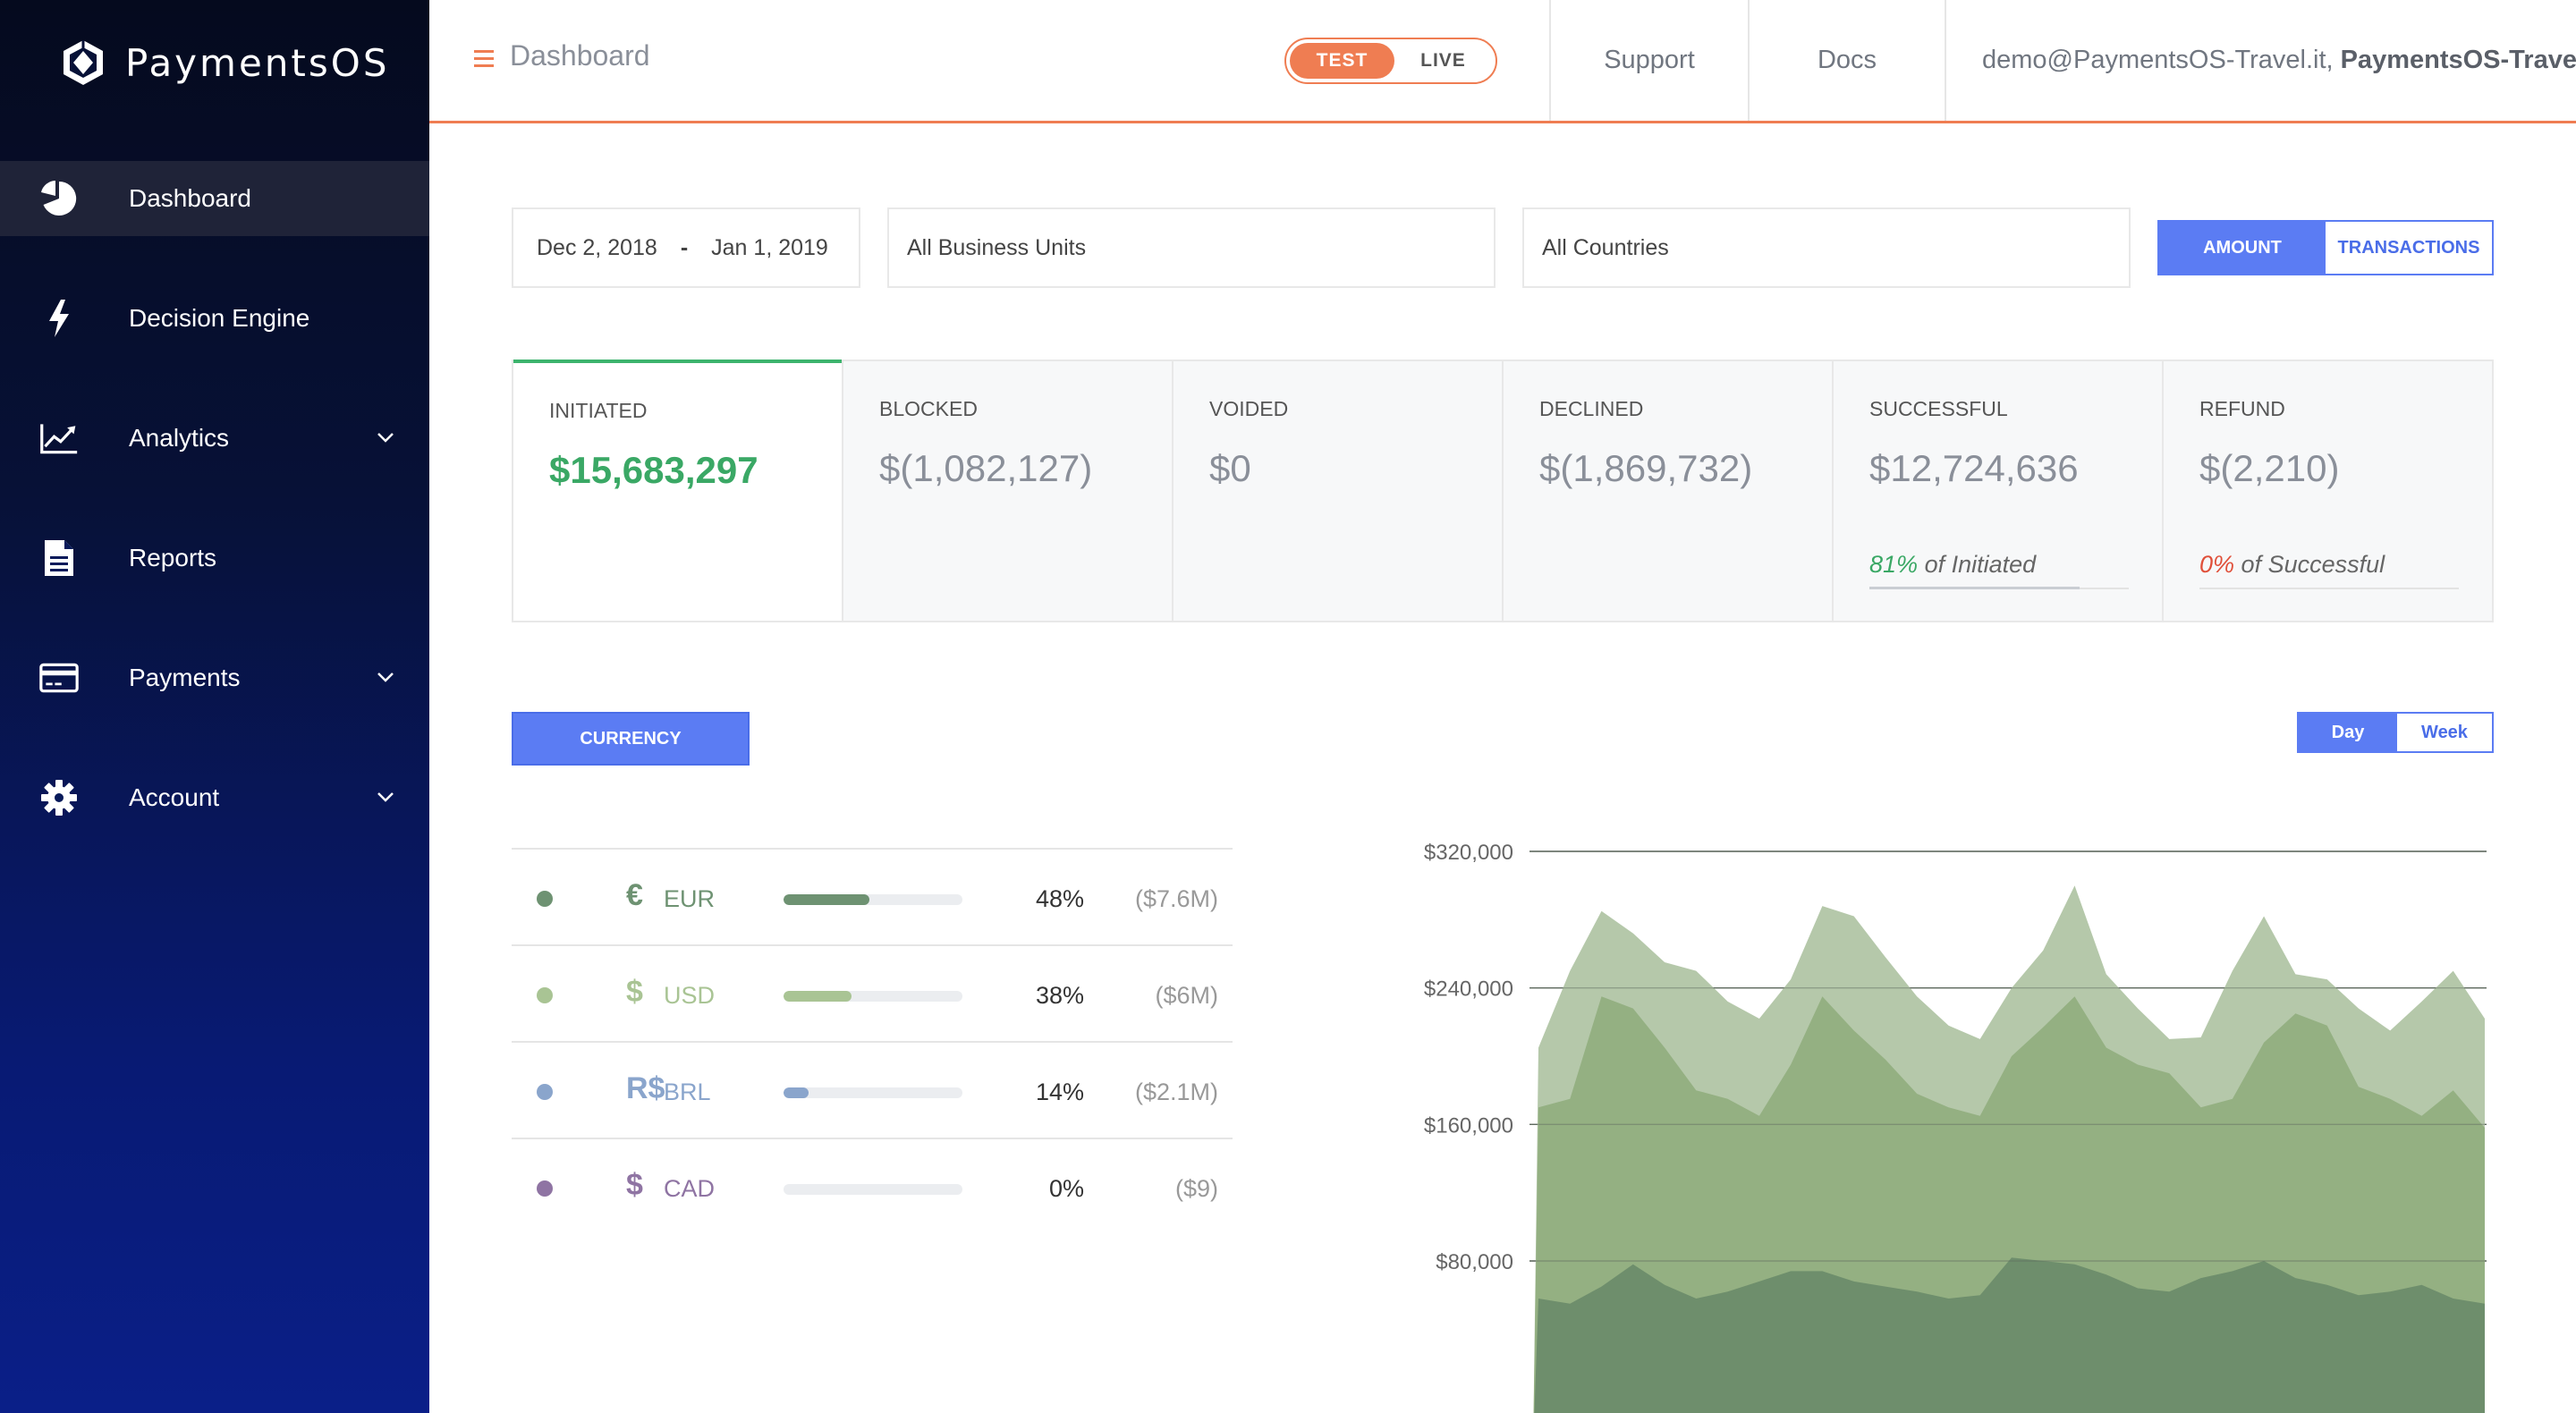 The width and height of the screenshot is (2576, 1413). I want to click on currency-amount: ($6M), so click(1186, 995).